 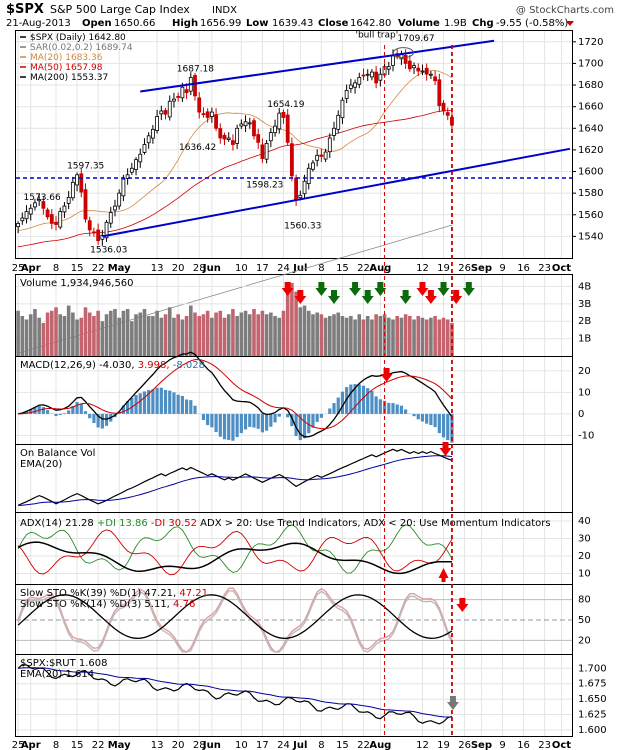 What do you see at coordinates (590, 107) in the screenshot?
I see `y-tick-label: 1660` at bounding box center [590, 107].